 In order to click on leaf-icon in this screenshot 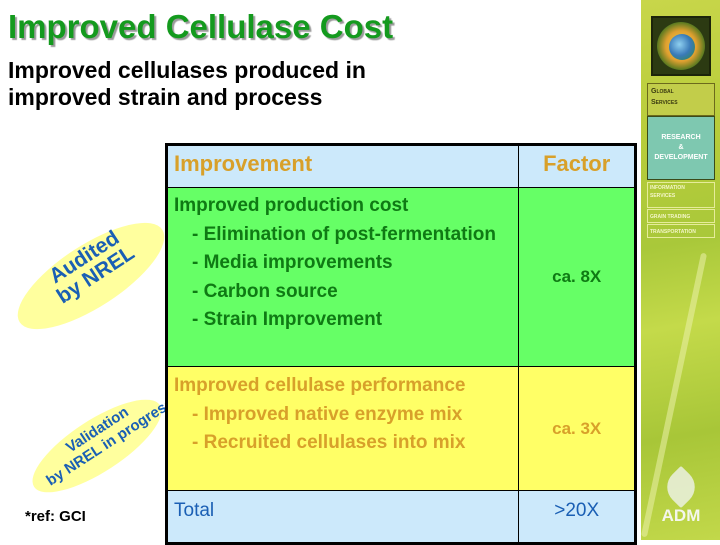, I will do `click(681, 487)`.